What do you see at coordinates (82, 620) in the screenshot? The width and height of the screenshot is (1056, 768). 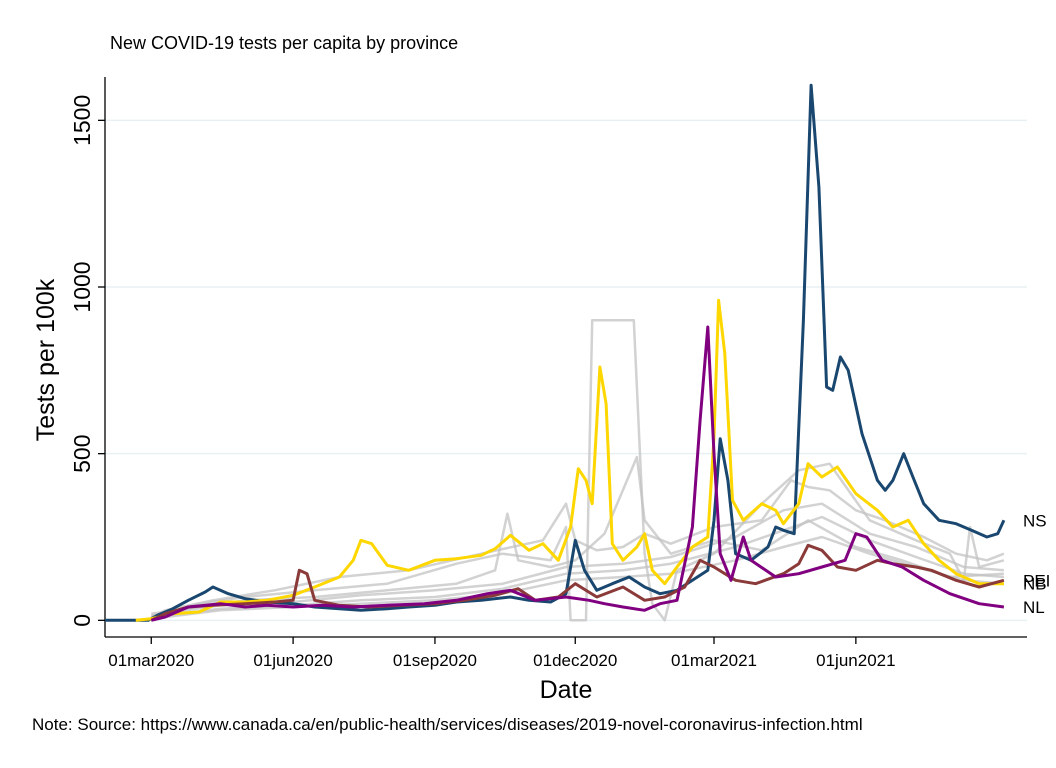 I see `y-tick-label: 0` at bounding box center [82, 620].